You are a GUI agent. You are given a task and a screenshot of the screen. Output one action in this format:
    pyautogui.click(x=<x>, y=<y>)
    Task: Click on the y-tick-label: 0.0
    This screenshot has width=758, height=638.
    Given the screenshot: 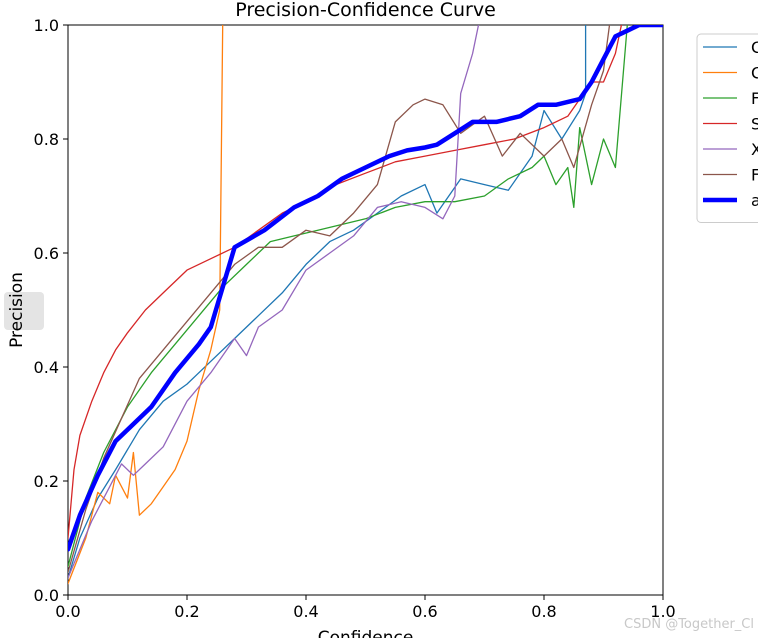 What is the action you would take?
    pyautogui.click(x=46, y=595)
    